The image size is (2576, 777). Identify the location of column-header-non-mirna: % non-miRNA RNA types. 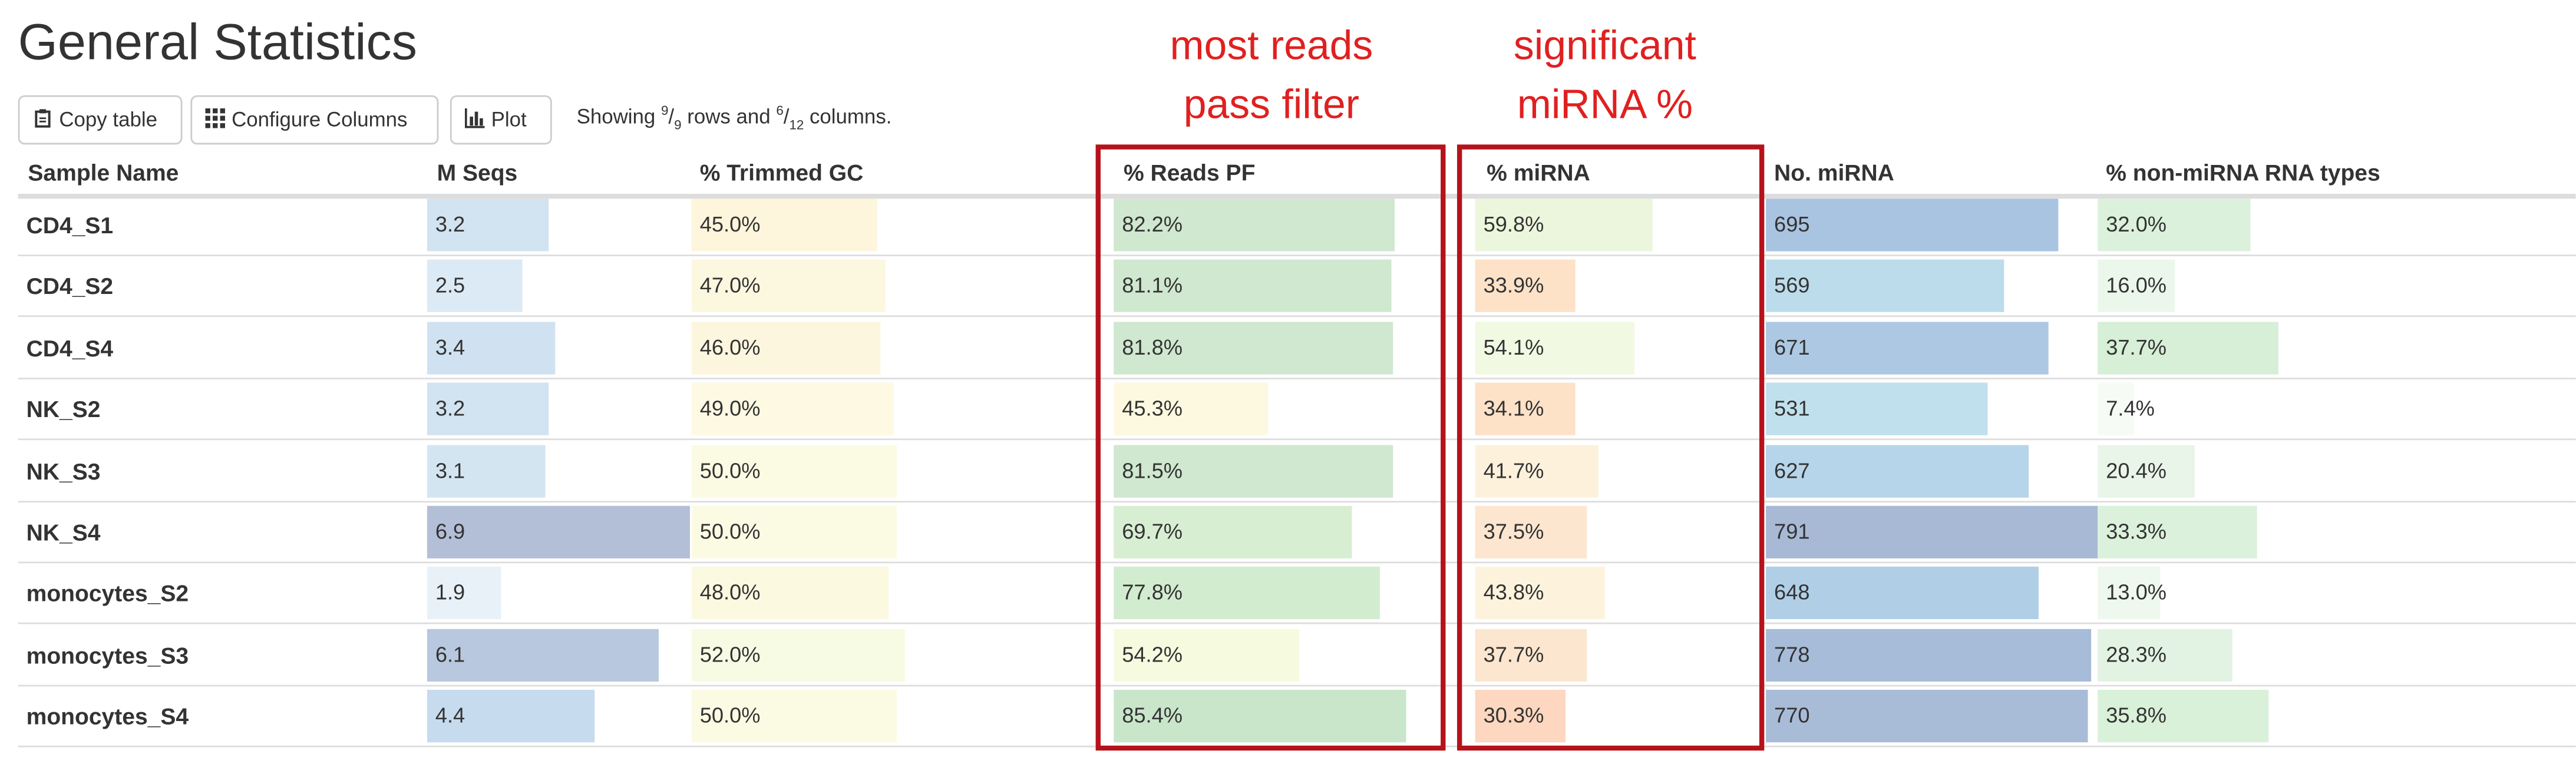
(2243, 172).